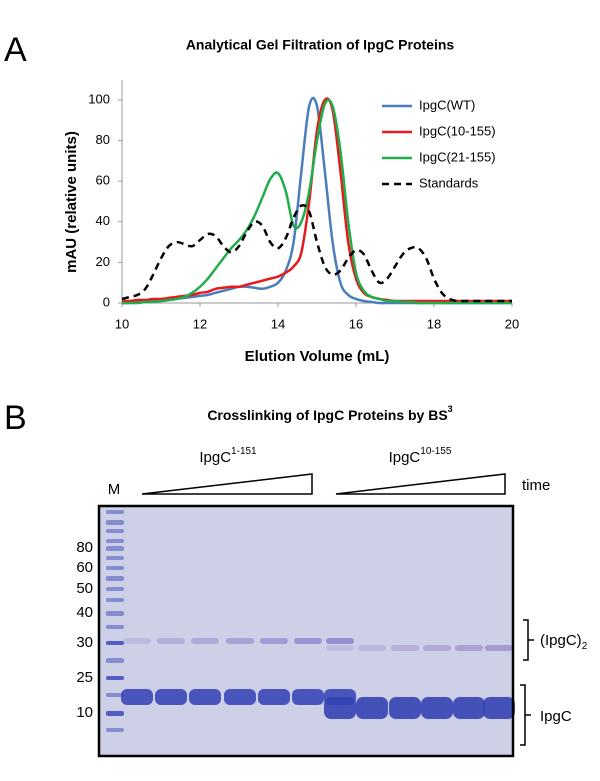 The width and height of the screenshot is (600, 781). Describe the element at coordinates (436, 451) in the screenshot. I see `group-sup: 10-155` at that location.